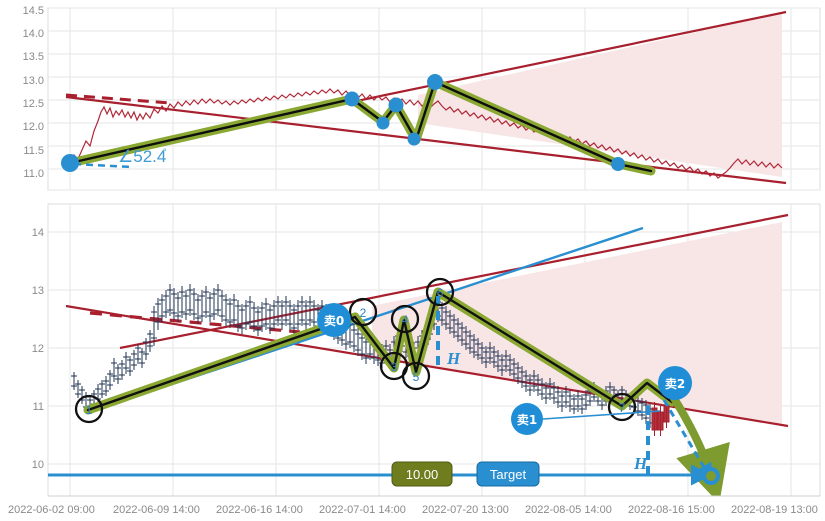 Image resolution: width=825 pixels, height=521 pixels. Describe the element at coordinates (38, 407) in the screenshot. I see `lower-ytick-3: 11` at that location.